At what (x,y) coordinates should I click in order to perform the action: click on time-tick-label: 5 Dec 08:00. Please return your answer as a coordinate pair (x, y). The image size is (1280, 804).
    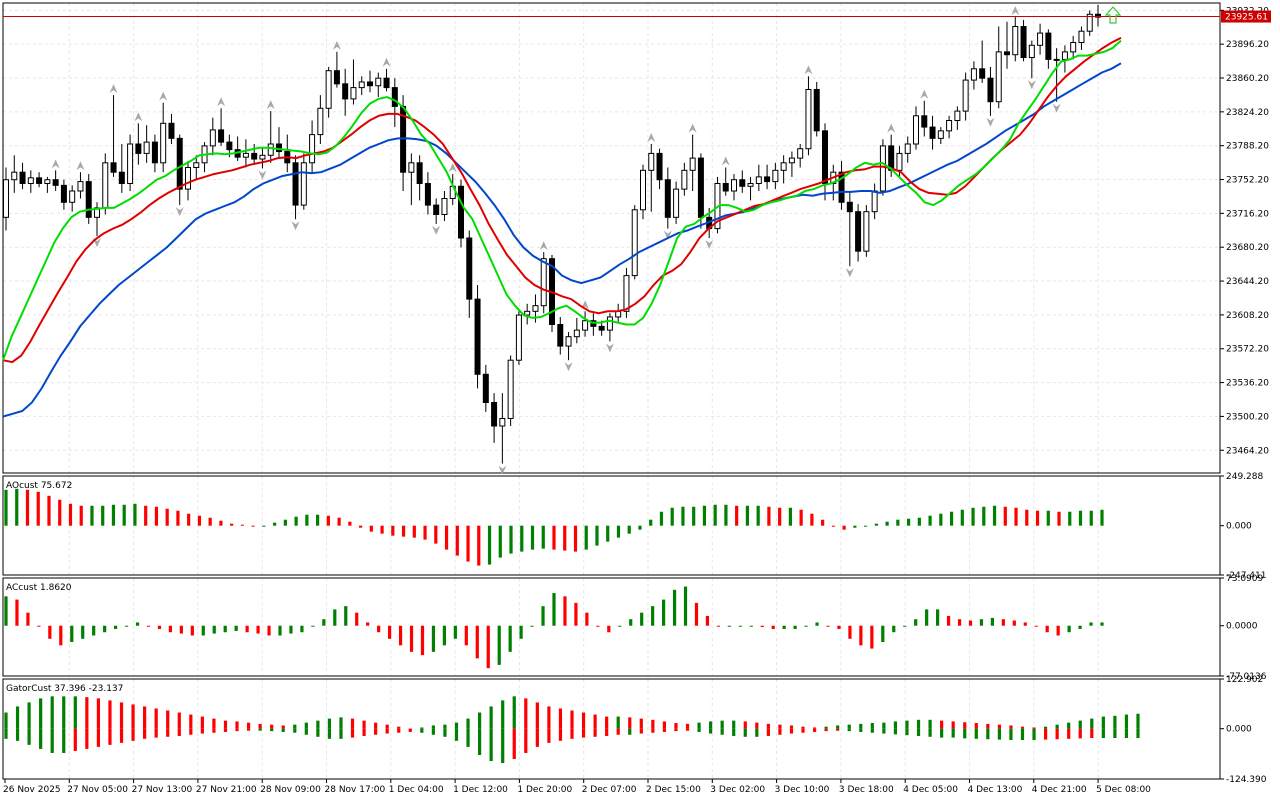
    Looking at the image, I should click on (1123, 790).